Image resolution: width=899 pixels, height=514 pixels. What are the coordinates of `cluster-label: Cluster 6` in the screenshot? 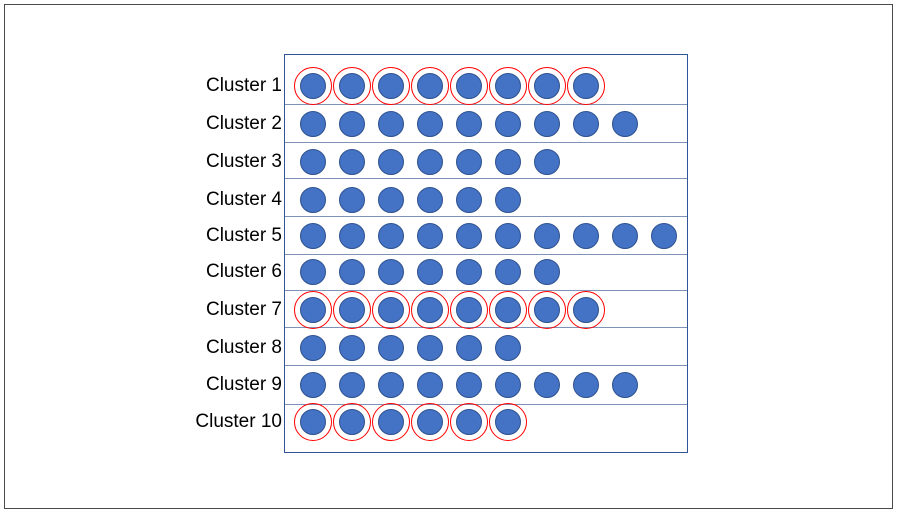 It's located at (243, 271).